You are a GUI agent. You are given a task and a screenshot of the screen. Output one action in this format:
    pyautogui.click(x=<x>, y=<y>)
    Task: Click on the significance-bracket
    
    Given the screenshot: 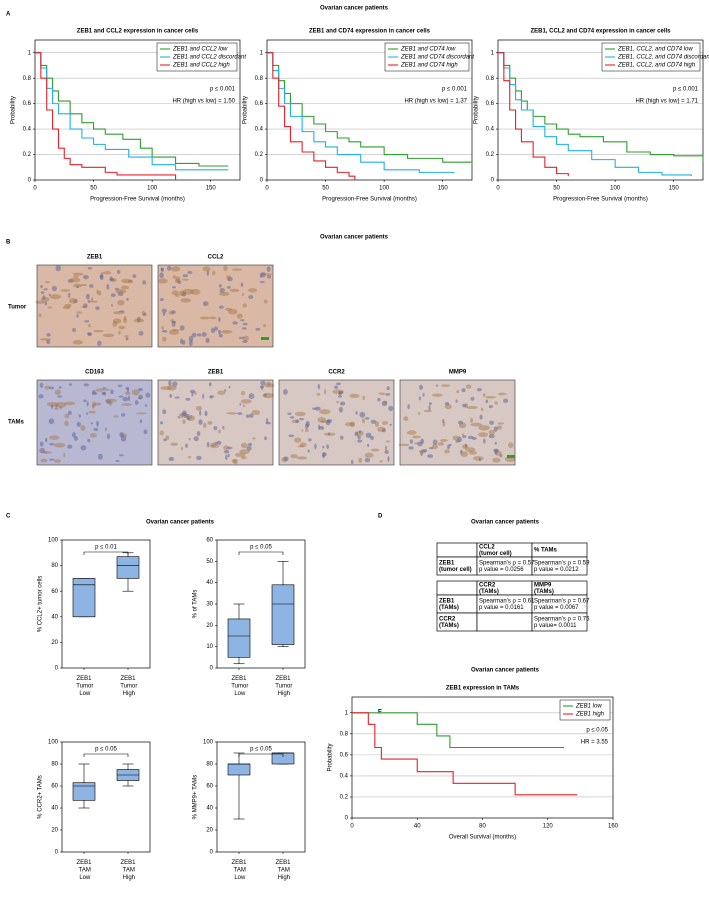 What is the action you would take?
    pyautogui.click(x=261, y=755)
    